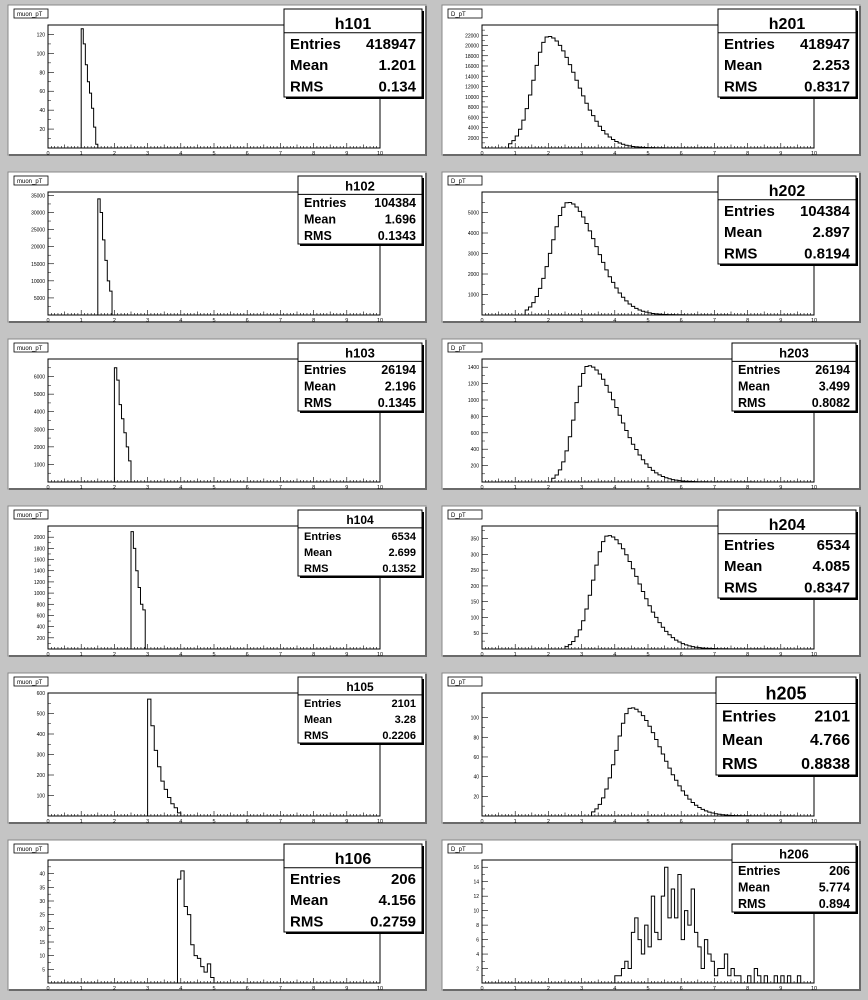 The height and width of the screenshot is (1000, 868). What do you see at coordinates (787, 191) in the screenshot?
I see `stats-title: h202` at bounding box center [787, 191].